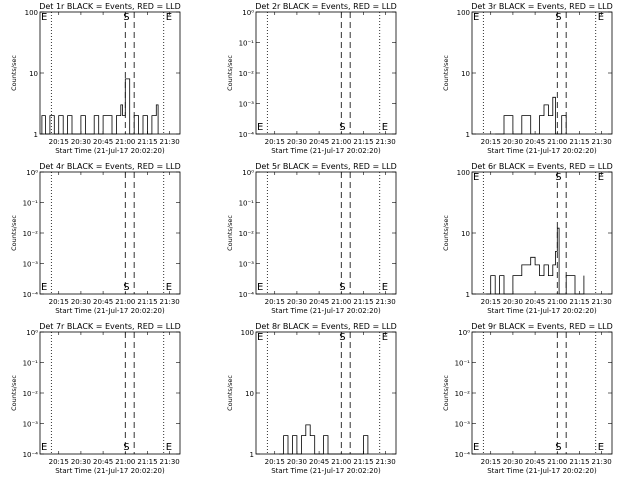 The height and width of the screenshot is (480, 640). I want to click on panel-title: Det 6r BLACK = Events, RED = LLD, so click(542, 166).